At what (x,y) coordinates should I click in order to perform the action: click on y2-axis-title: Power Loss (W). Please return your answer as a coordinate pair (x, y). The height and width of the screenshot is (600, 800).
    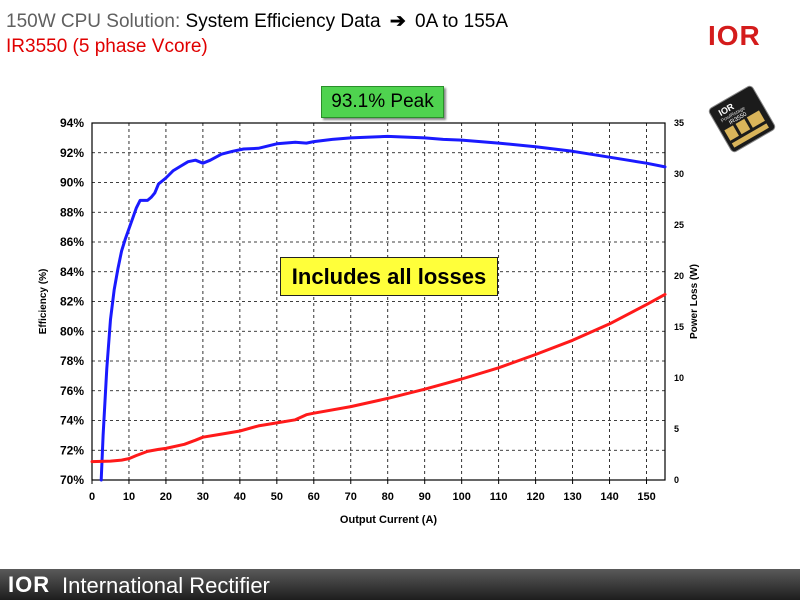
    Looking at the image, I should click on (694, 301).